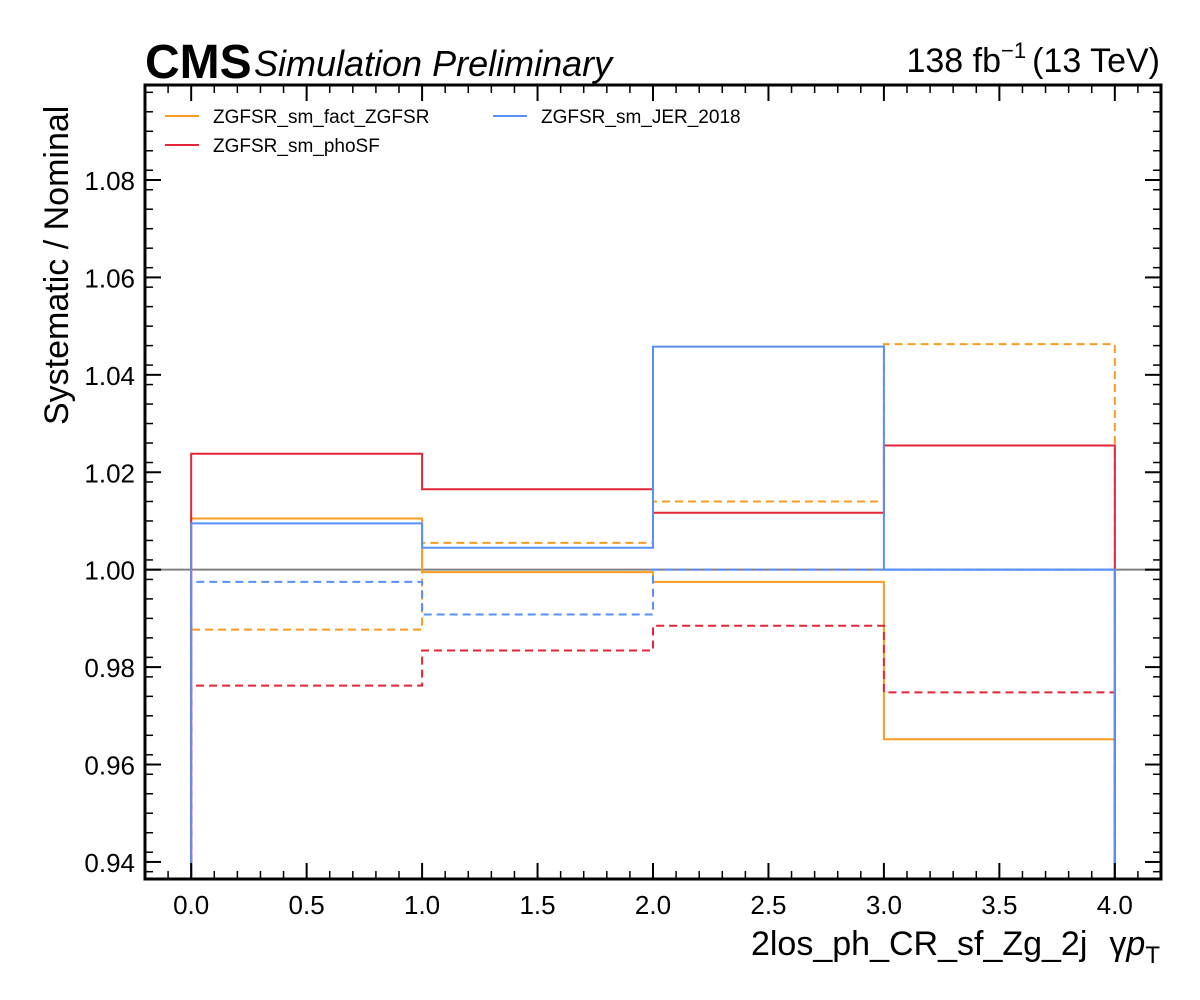  I want to click on x-tick-label: 0.5, so click(307, 905).